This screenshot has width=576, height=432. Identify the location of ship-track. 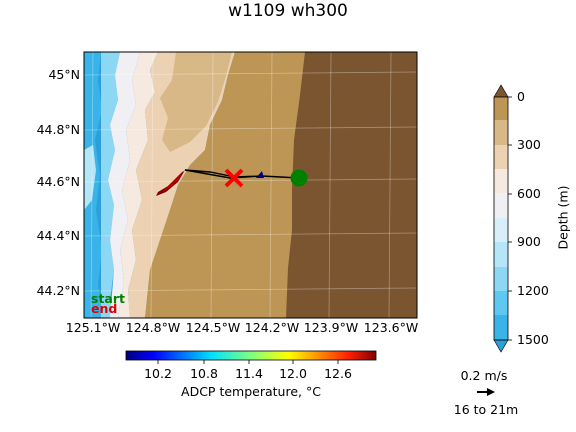
(232, 182).